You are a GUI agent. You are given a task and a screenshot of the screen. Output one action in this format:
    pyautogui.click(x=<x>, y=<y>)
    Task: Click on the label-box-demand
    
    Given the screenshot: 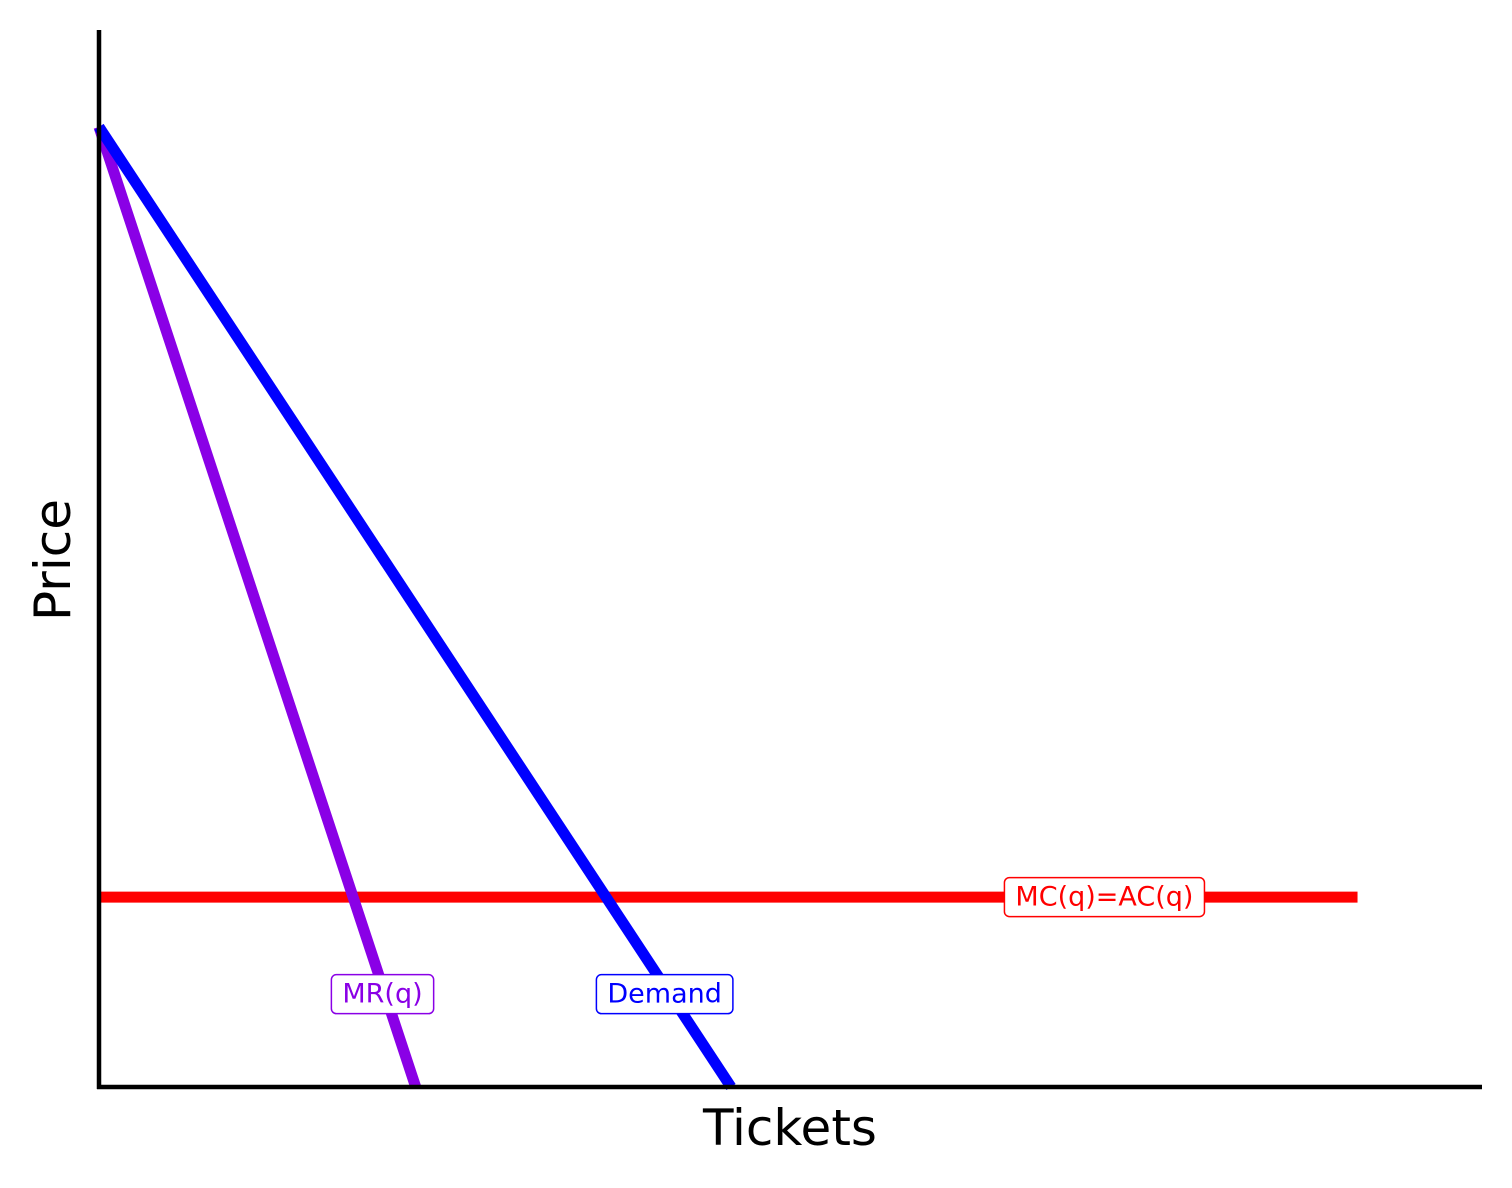 What is the action you would take?
    pyautogui.click(x=664, y=994)
    